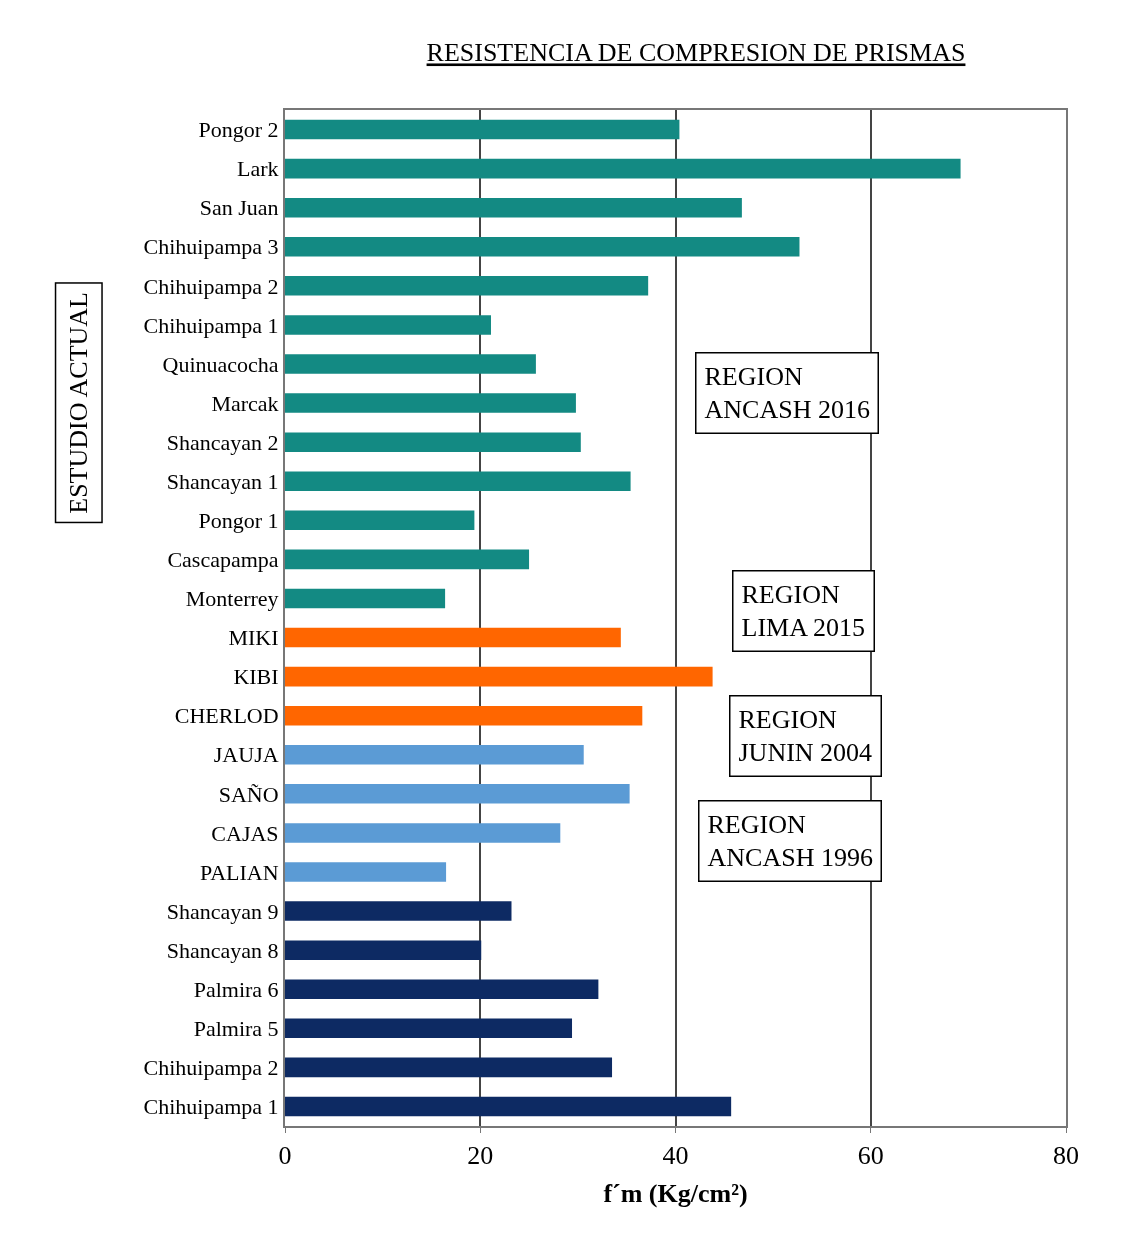 The image size is (1141, 1236). What do you see at coordinates (805, 736) in the screenshot?
I see `annotation: REGION JUNIN 2004` at bounding box center [805, 736].